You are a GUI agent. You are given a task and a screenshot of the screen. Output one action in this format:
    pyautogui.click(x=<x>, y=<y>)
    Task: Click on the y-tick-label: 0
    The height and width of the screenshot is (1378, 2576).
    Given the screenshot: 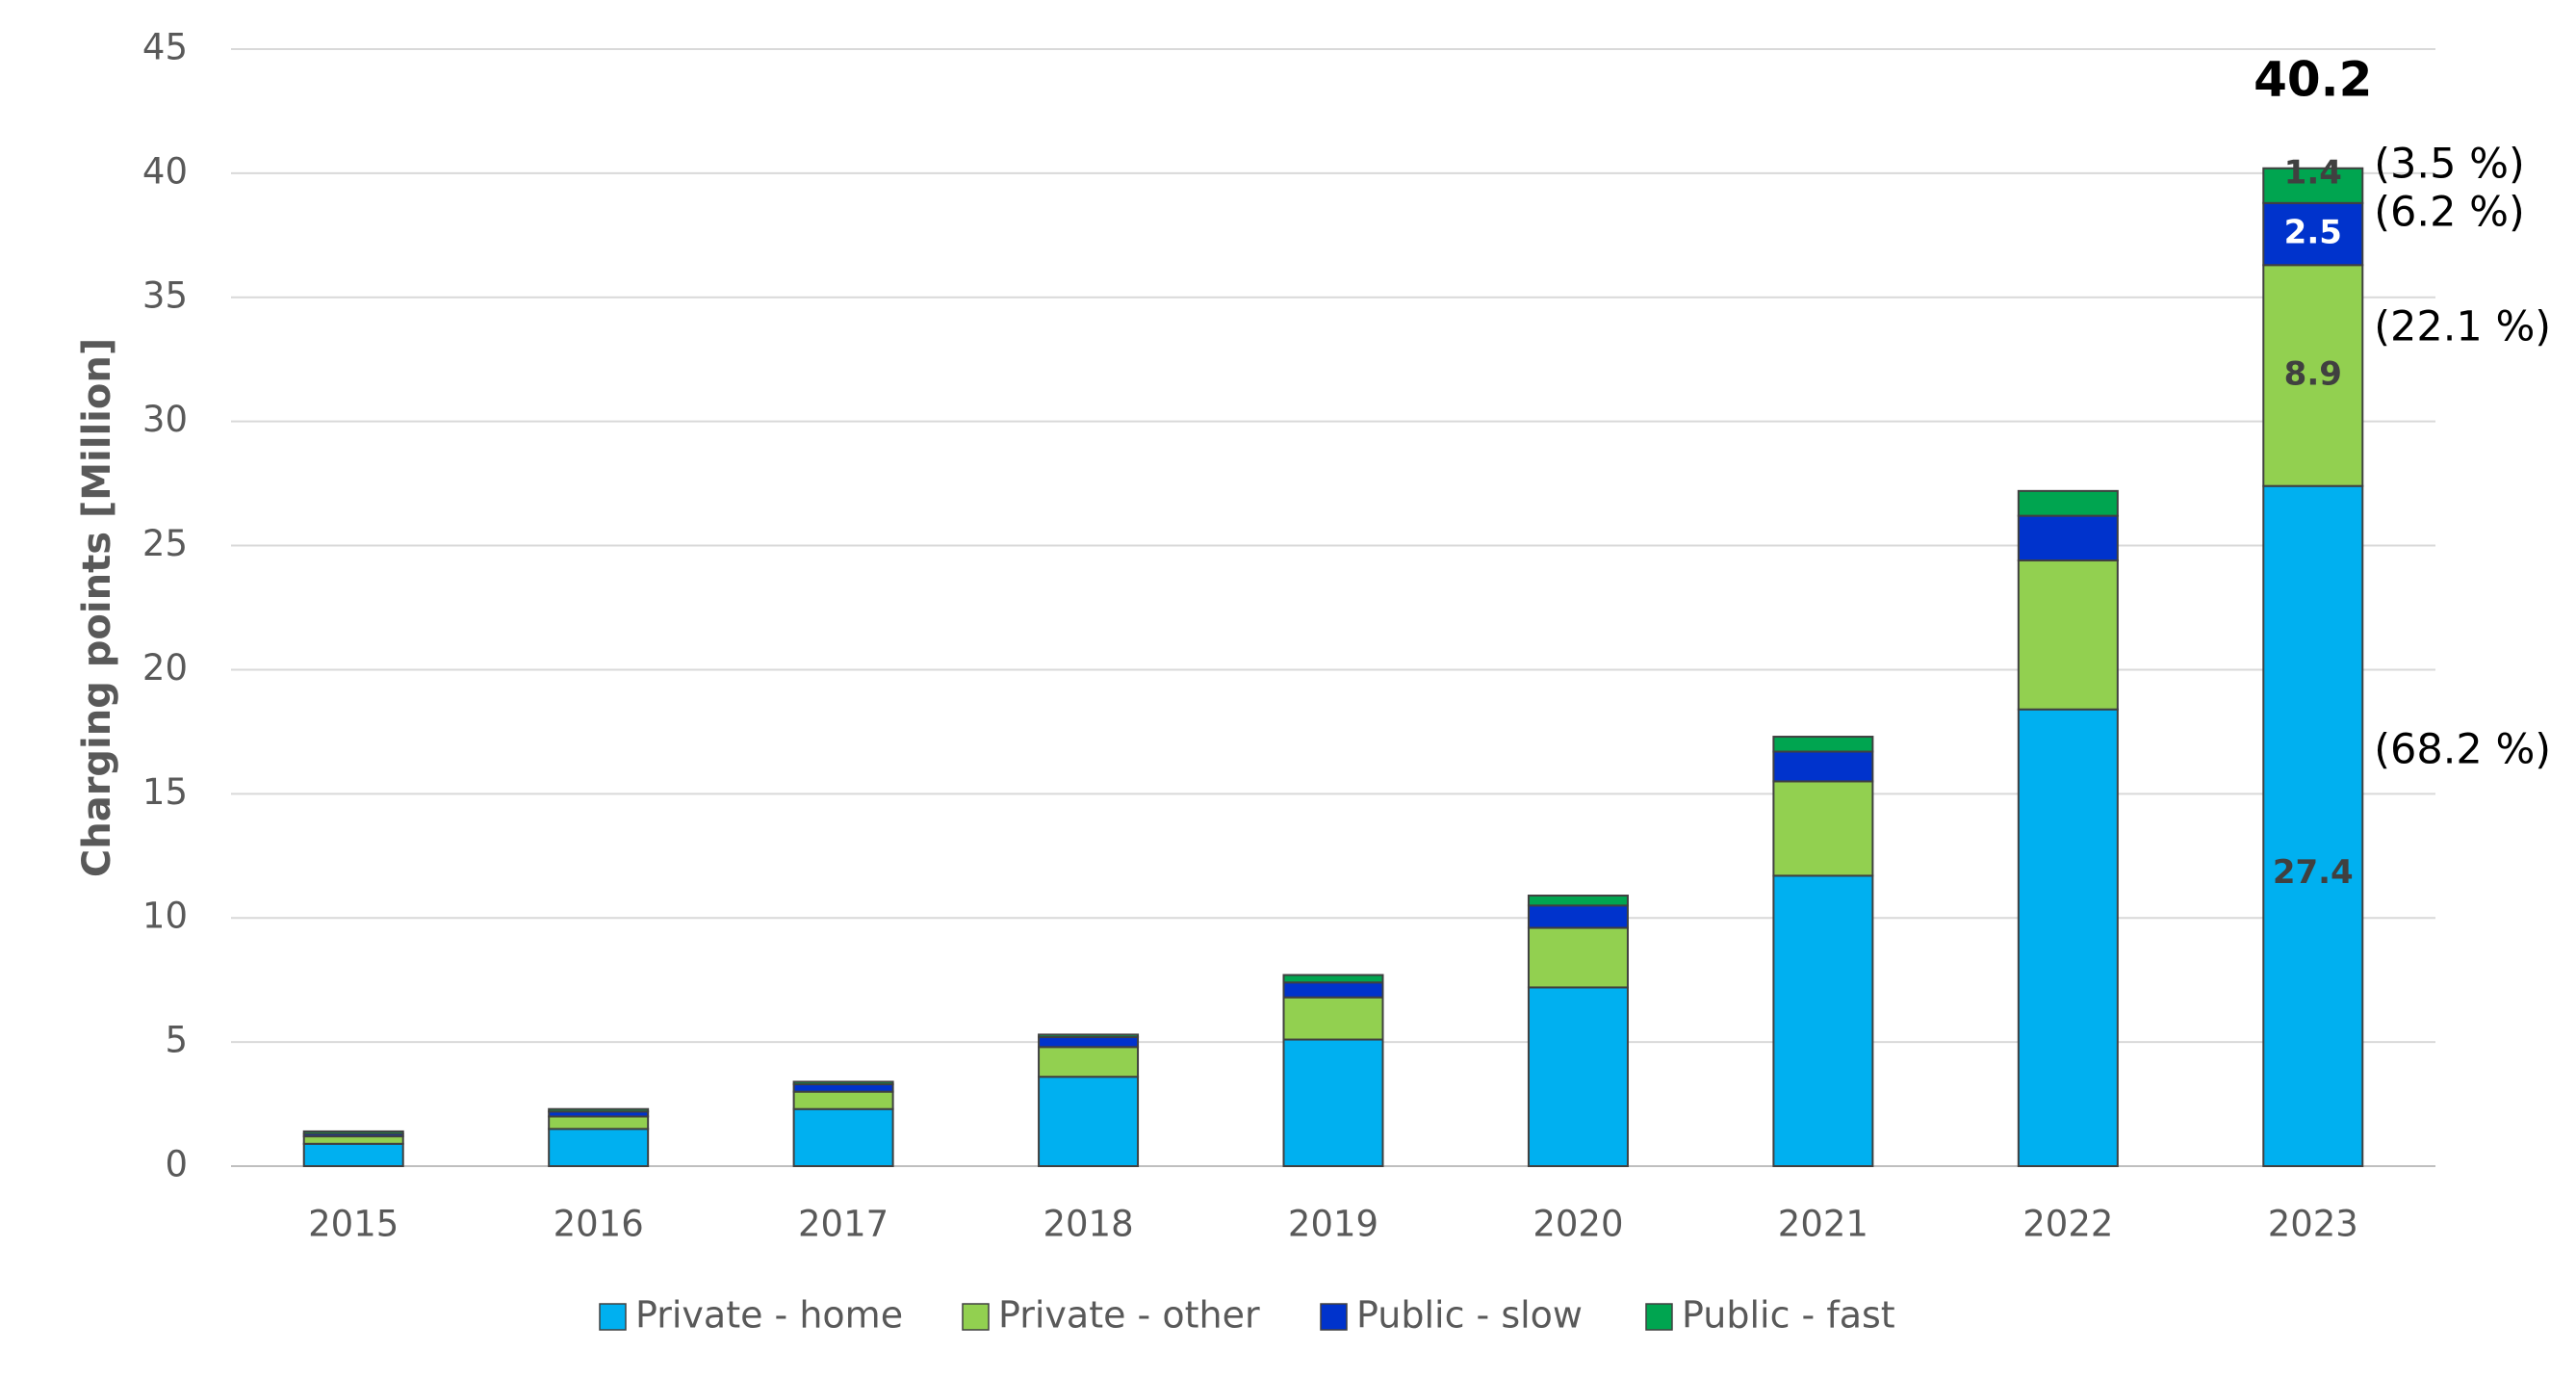 What is the action you would take?
    pyautogui.click(x=177, y=1164)
    